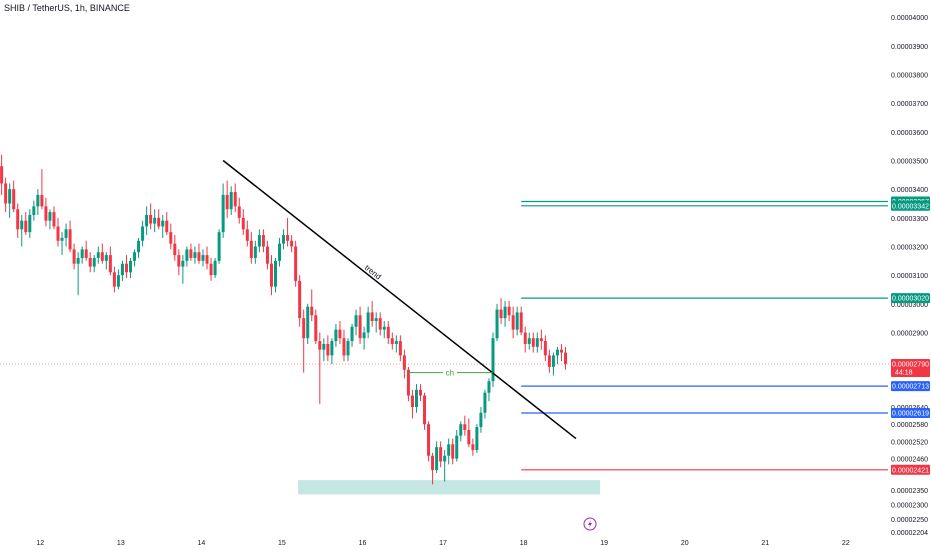 This screenshot has width=932, height=550. Describe the element at coordinates (909, 47) in the screenshot. I see `y-tick-label-1: 0.00003900` at that location.